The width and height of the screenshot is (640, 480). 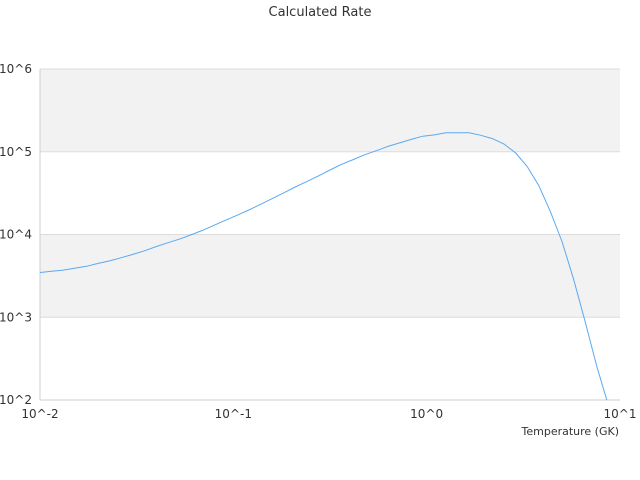 I want to click on y-tick-label: 10^3, so click(x=16, y=317).